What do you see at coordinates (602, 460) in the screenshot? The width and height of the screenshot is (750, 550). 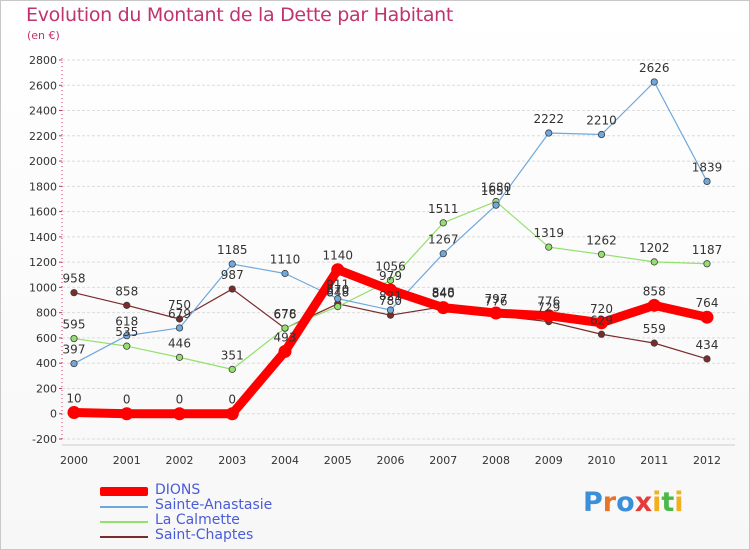 I see `x-tick-label: 2010` at bounding box center [602, 460].